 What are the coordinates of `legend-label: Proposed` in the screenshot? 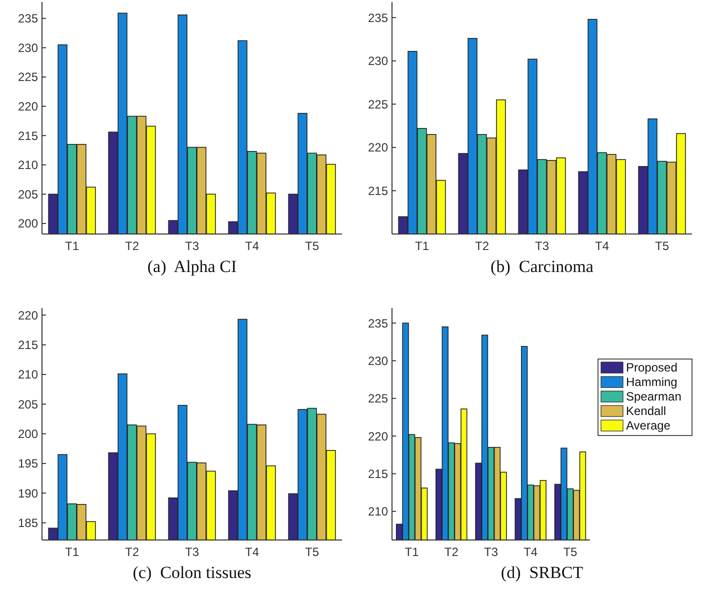 It's located at (652, 367).